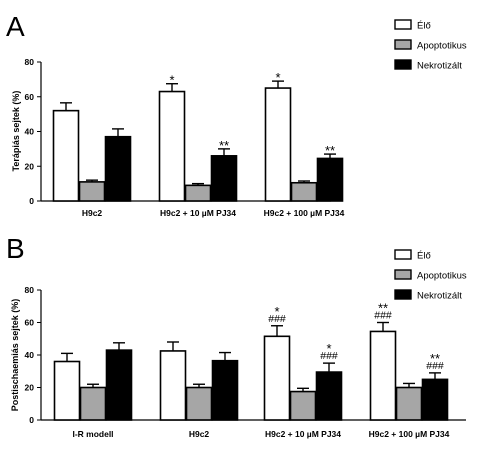 The height and width of the screenshot is (456, 496). Describe the element at coordinates (15, 26) in the screenshot. I see `panel-letter: A` at that location.